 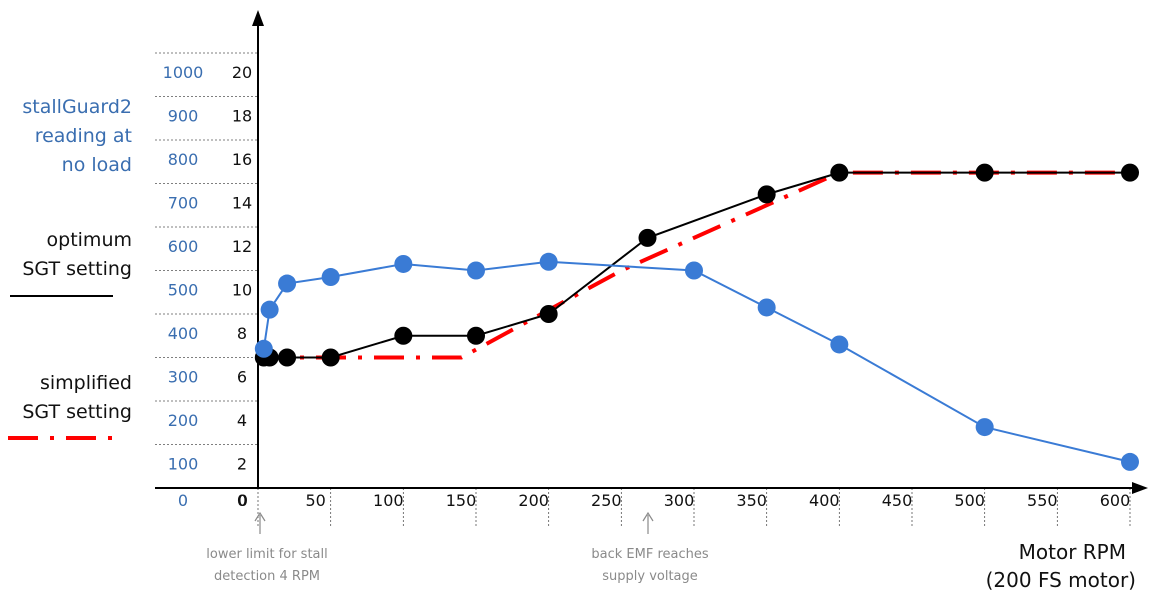 I want to click on y-right-tick-label: 18, so click(x=242, y=116).